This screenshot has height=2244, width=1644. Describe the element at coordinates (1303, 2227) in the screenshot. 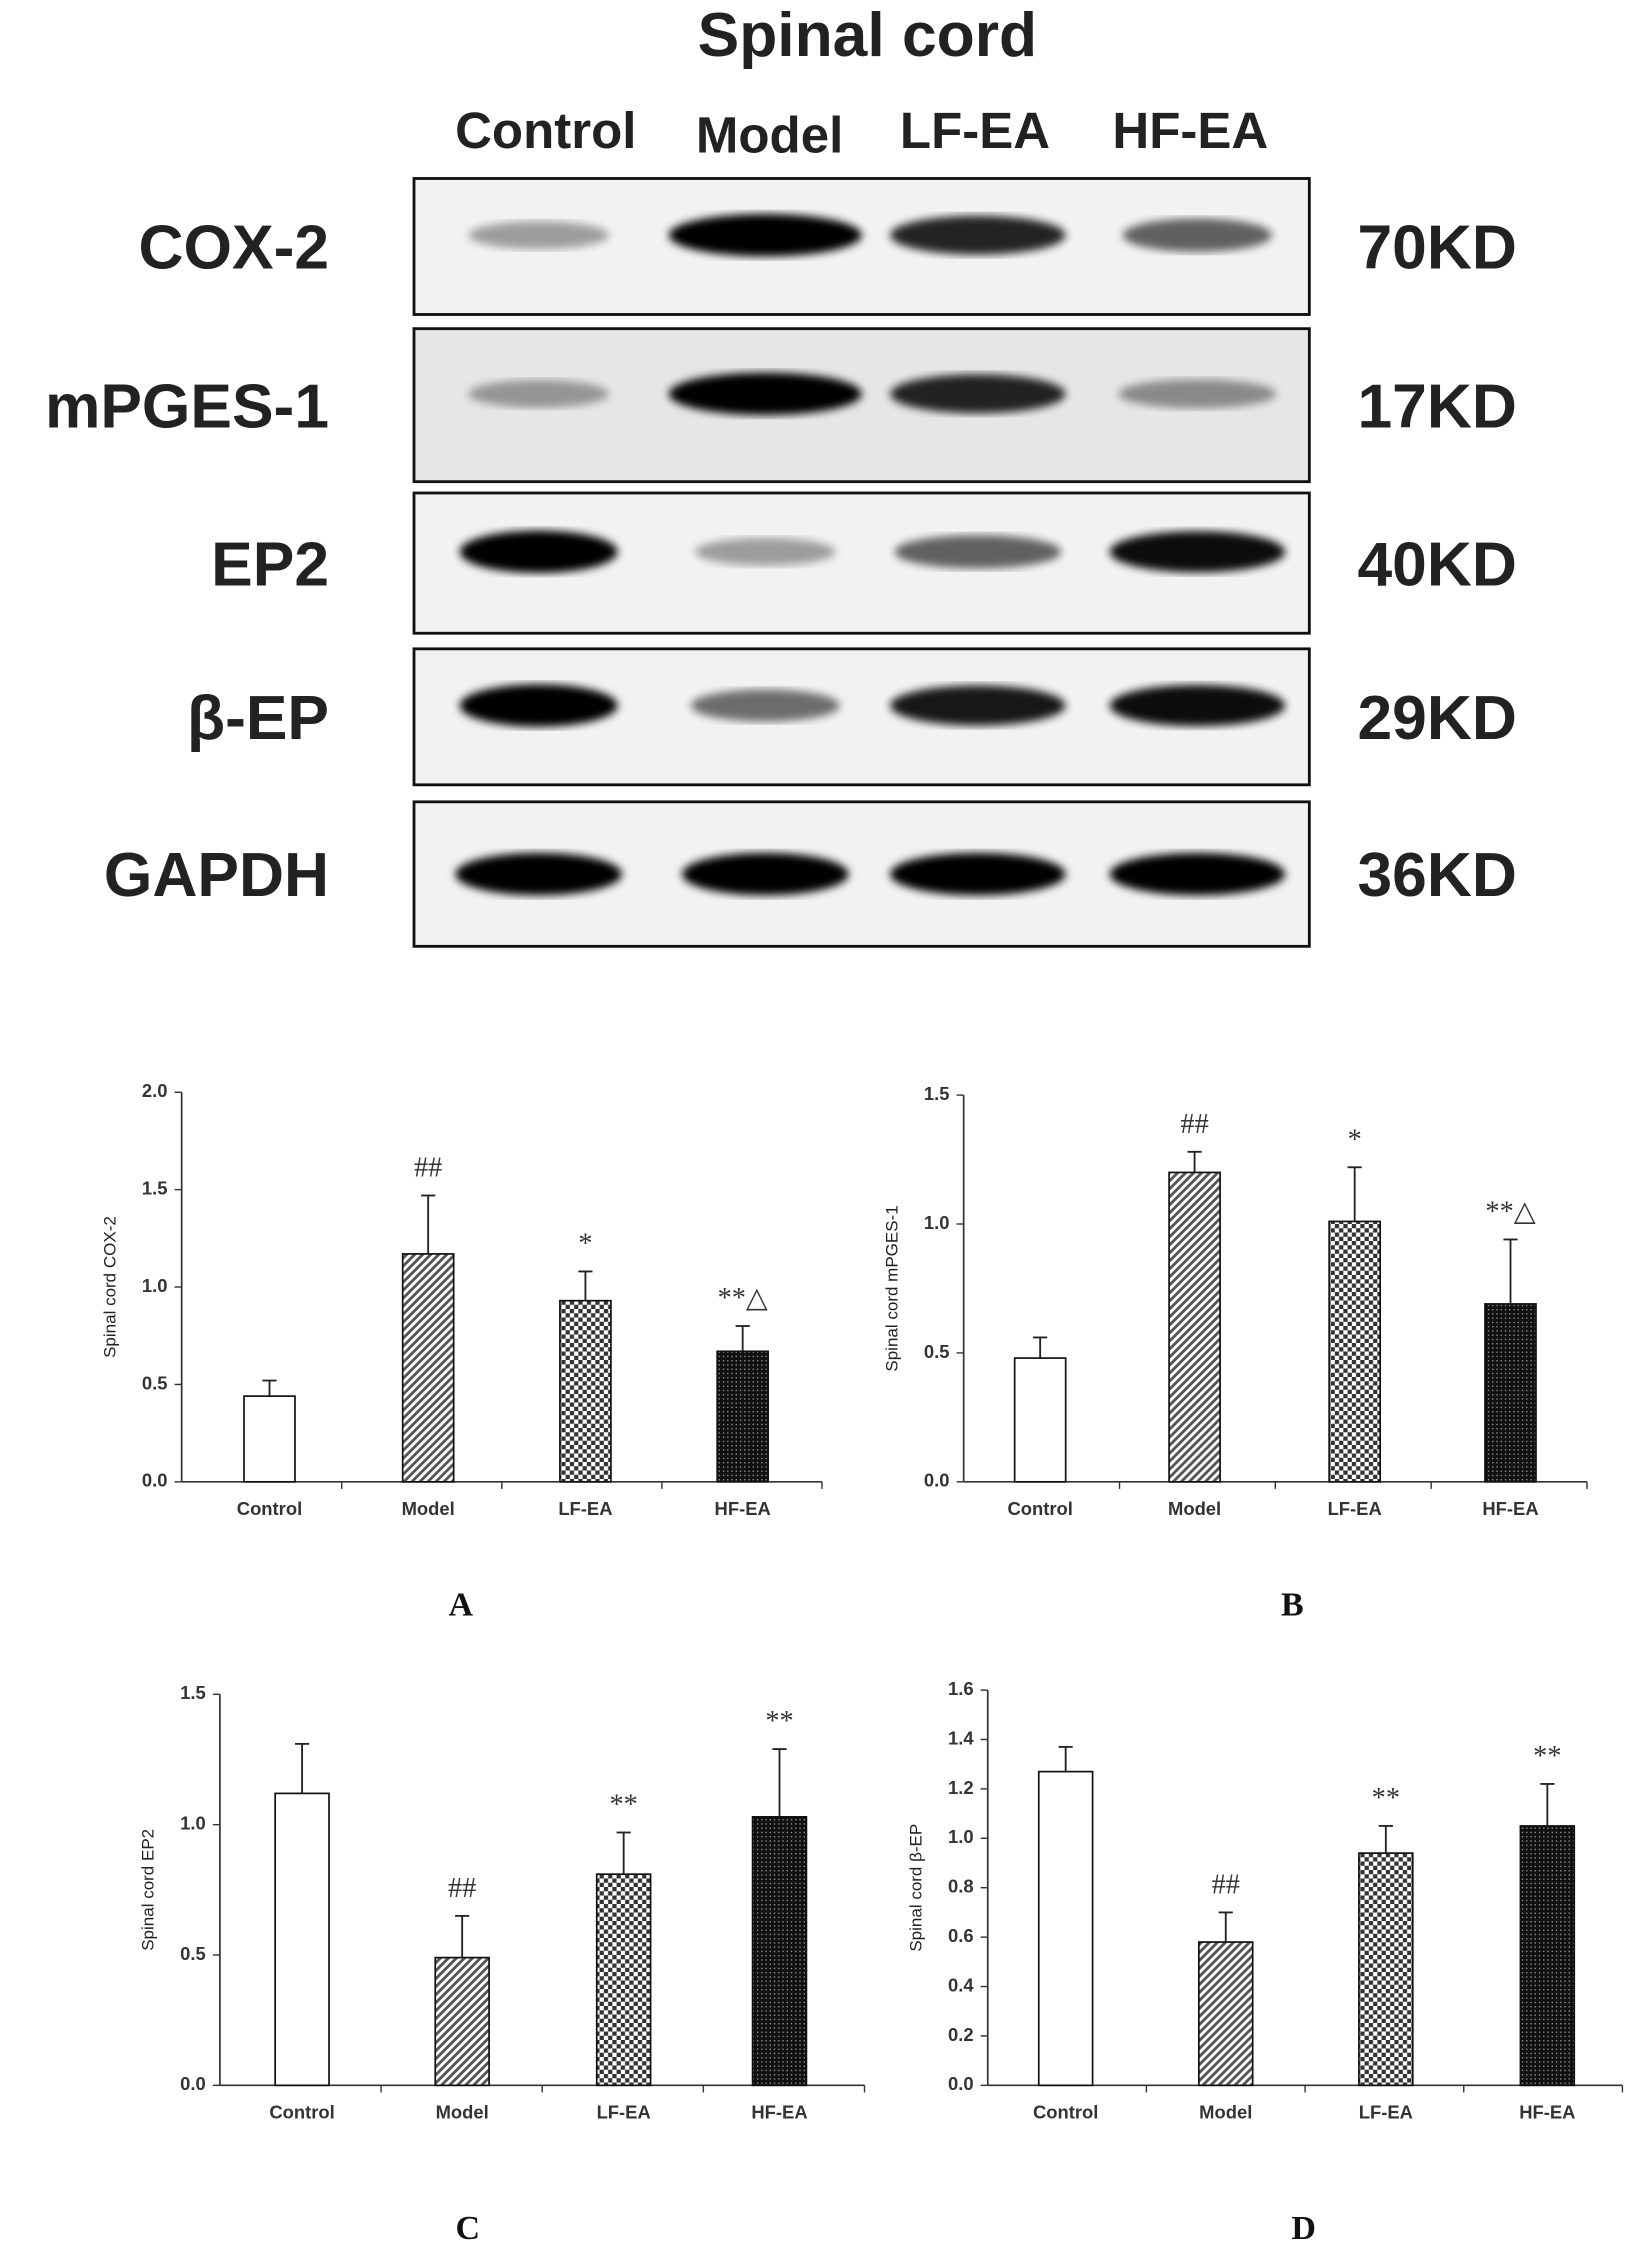

I see `panel-label: D` at that location.